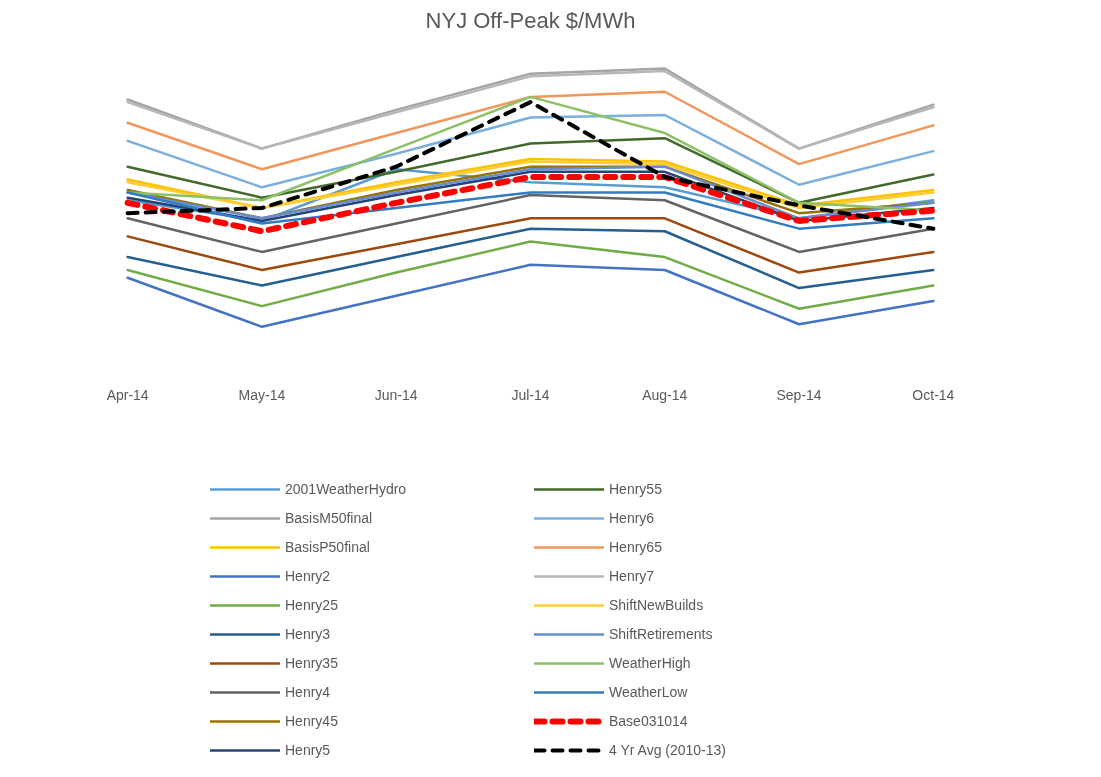 This screenshot has width=1101, height=777. I want to click on legend-label: BasisM50final, so click(329, 518).